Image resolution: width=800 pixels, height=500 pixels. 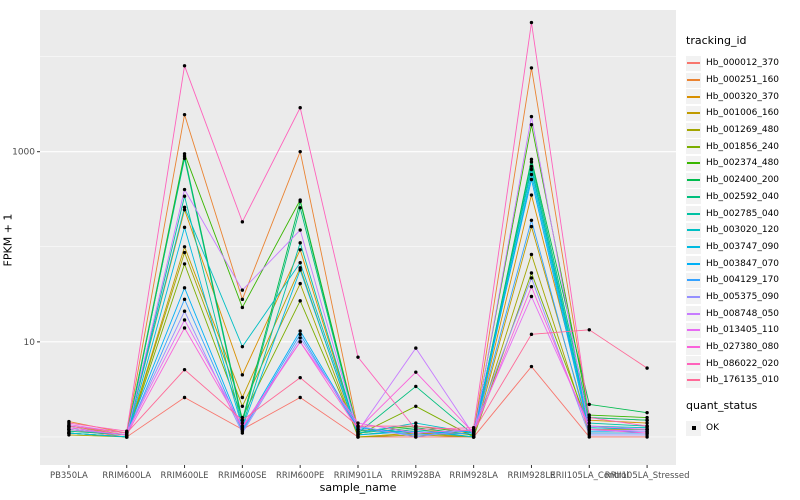 I want to click on legend-label: Hb_001006_160, so click(x=743, y=113).